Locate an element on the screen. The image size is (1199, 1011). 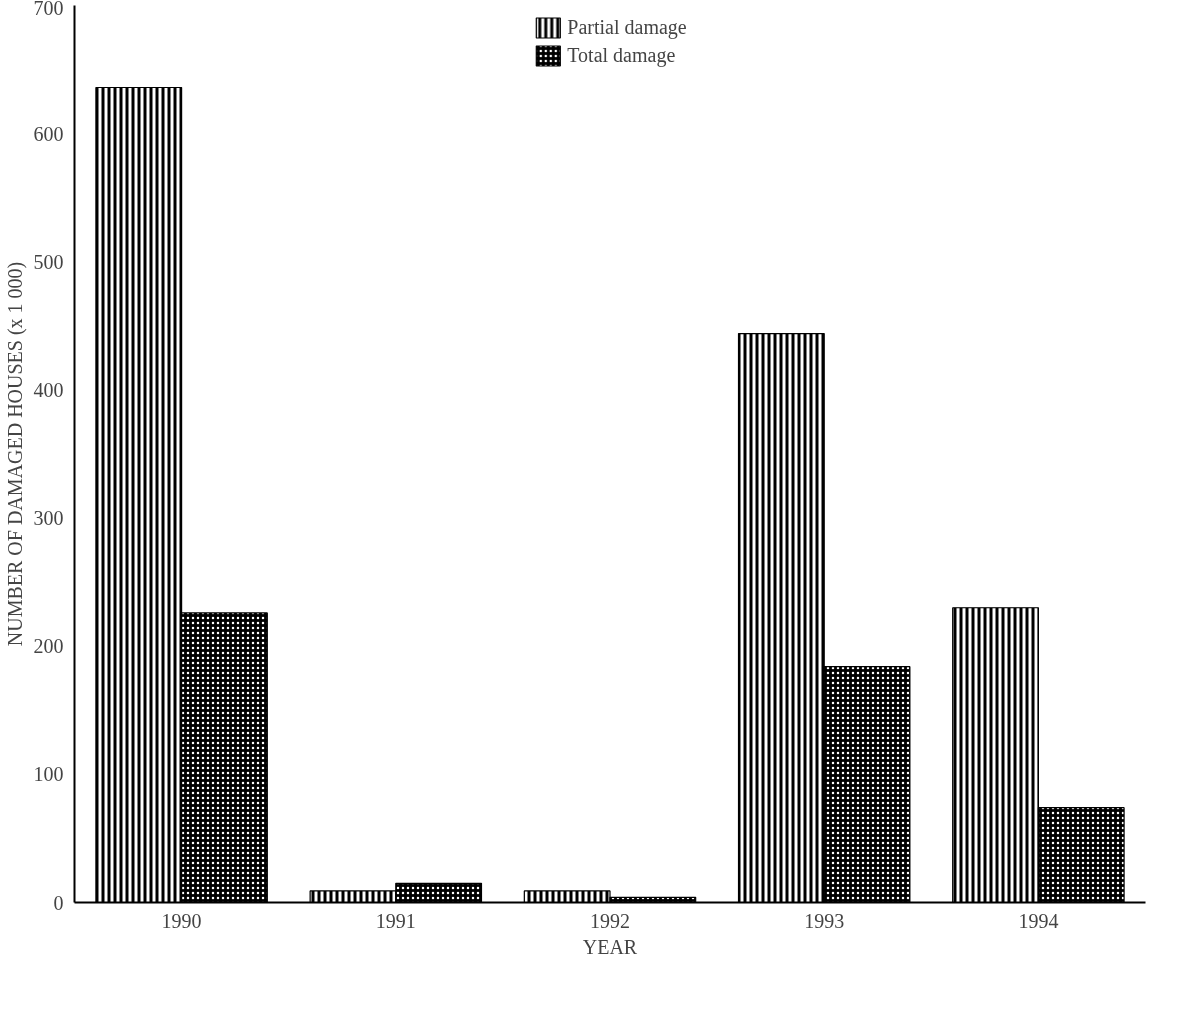
y-tick-label: 600 is located at coordinates (48, 133).